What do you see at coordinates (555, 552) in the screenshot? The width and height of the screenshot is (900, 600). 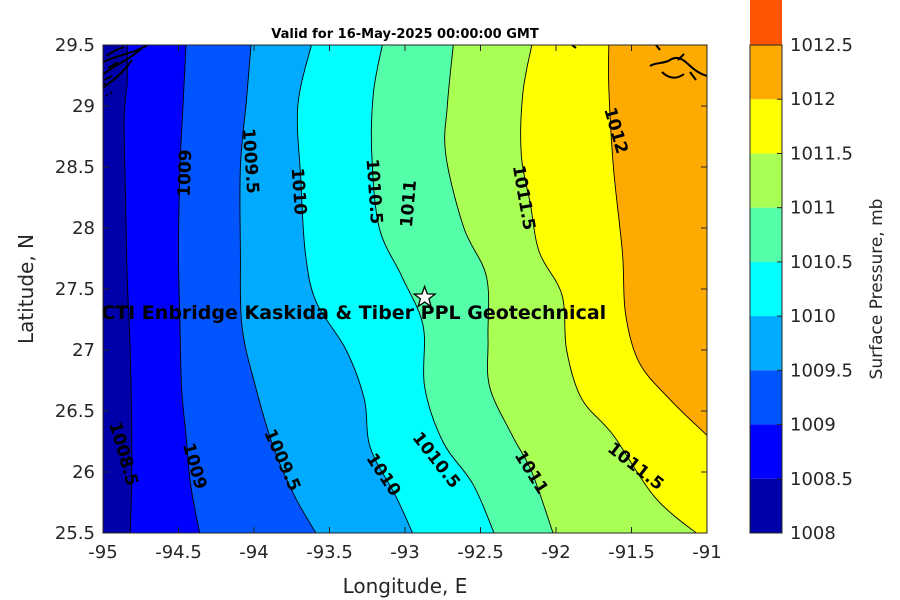 I see `x-tick-label: -92` at bounding box center [555, 552].